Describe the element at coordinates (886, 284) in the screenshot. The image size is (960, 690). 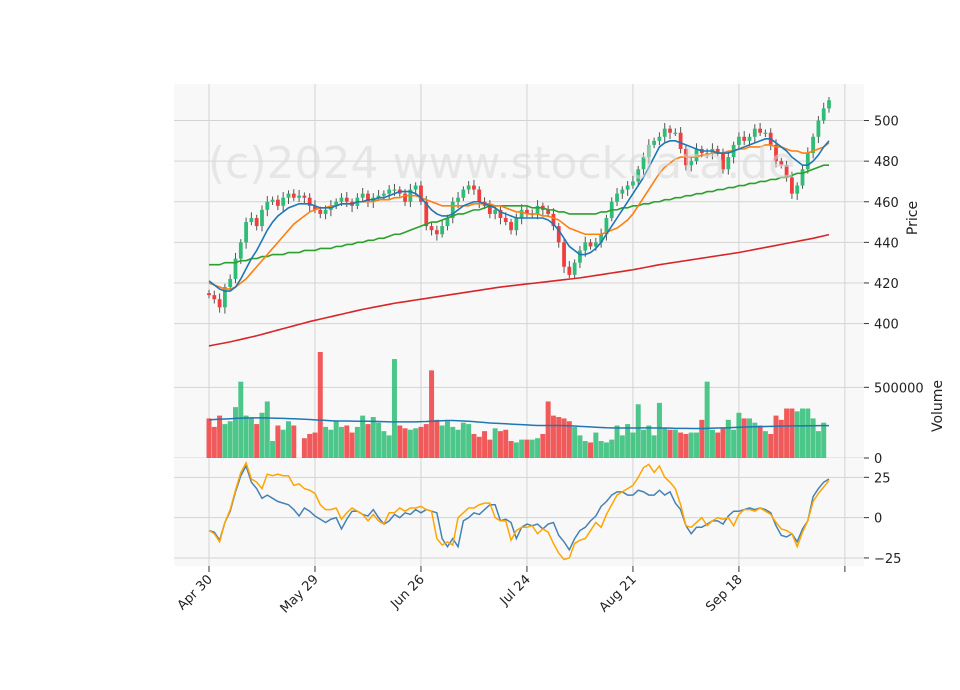
I see `price-tick-label: 420` at that location.